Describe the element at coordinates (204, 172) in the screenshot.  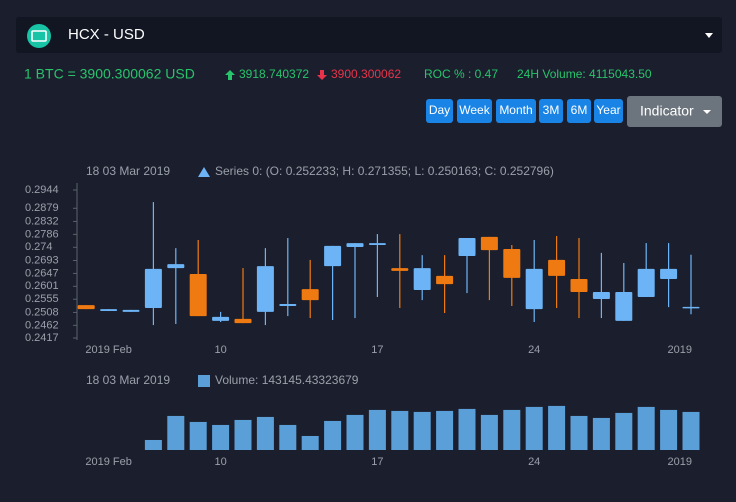
I see `legend-symbol` at that location.